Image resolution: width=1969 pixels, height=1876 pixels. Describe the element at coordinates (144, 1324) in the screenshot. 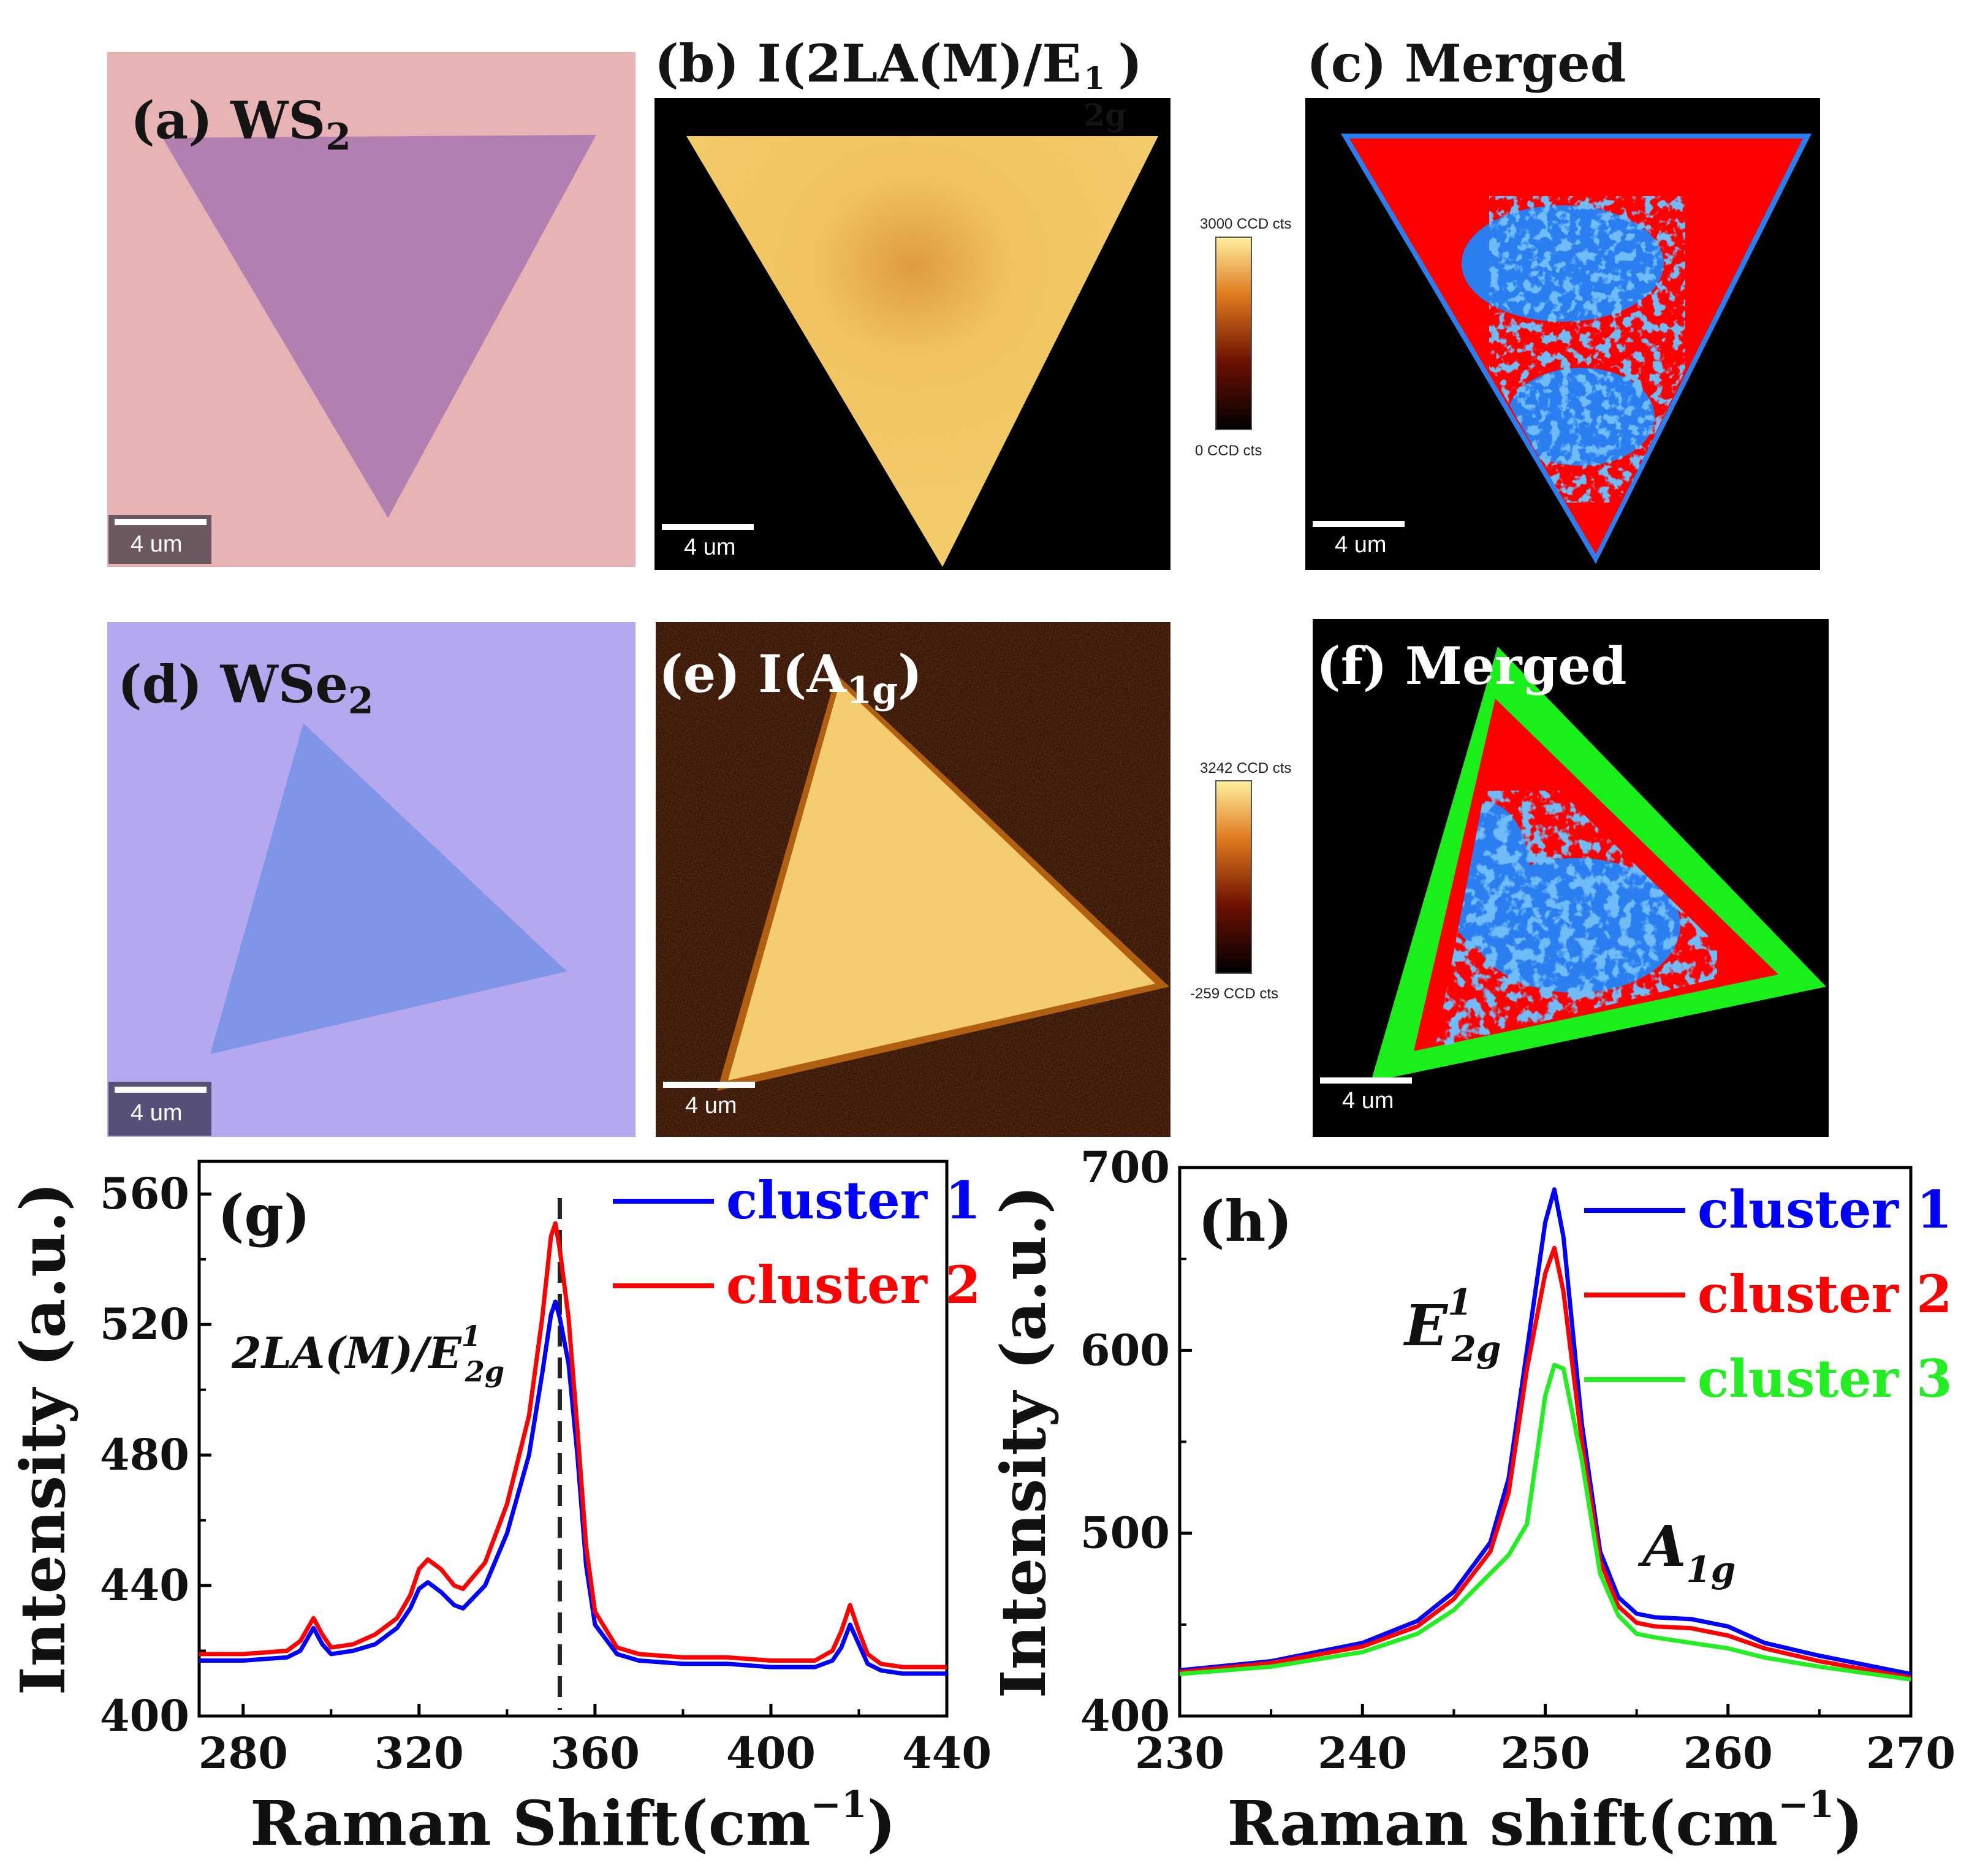

I see `y-tick-label-520: 520` at that location.